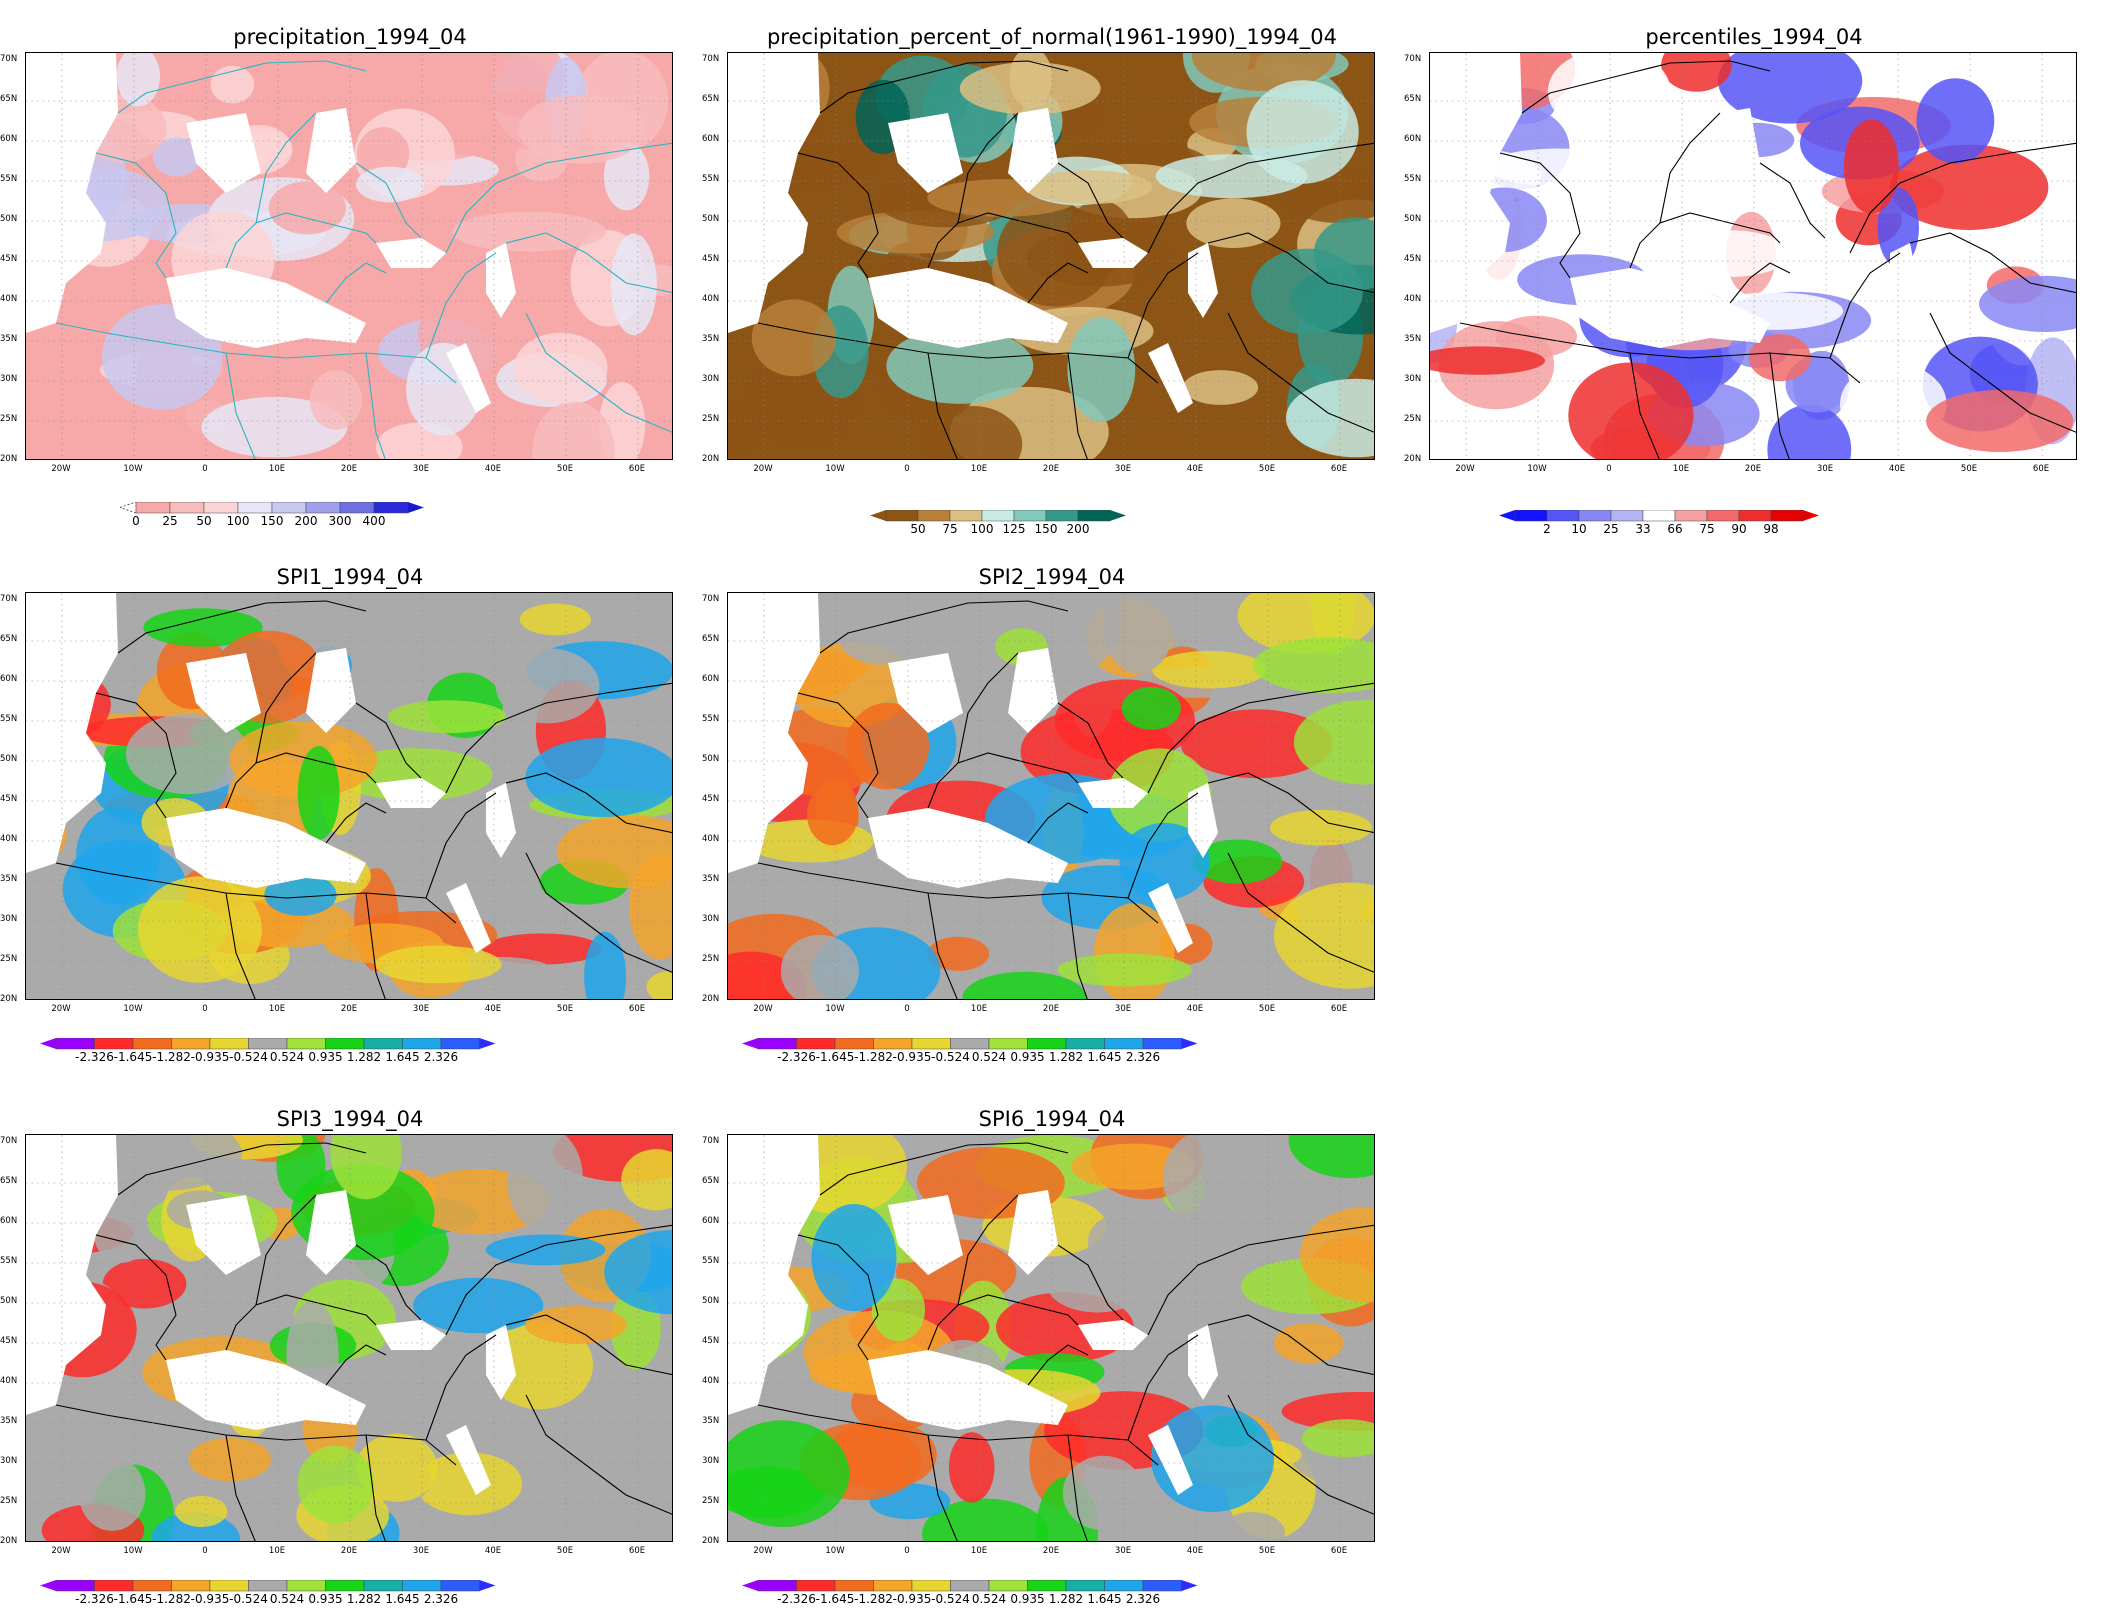  Describe the element at coordinates (287, 1599) in the screenshot. I see `colorbar-tick-label: 0.524` at that location.